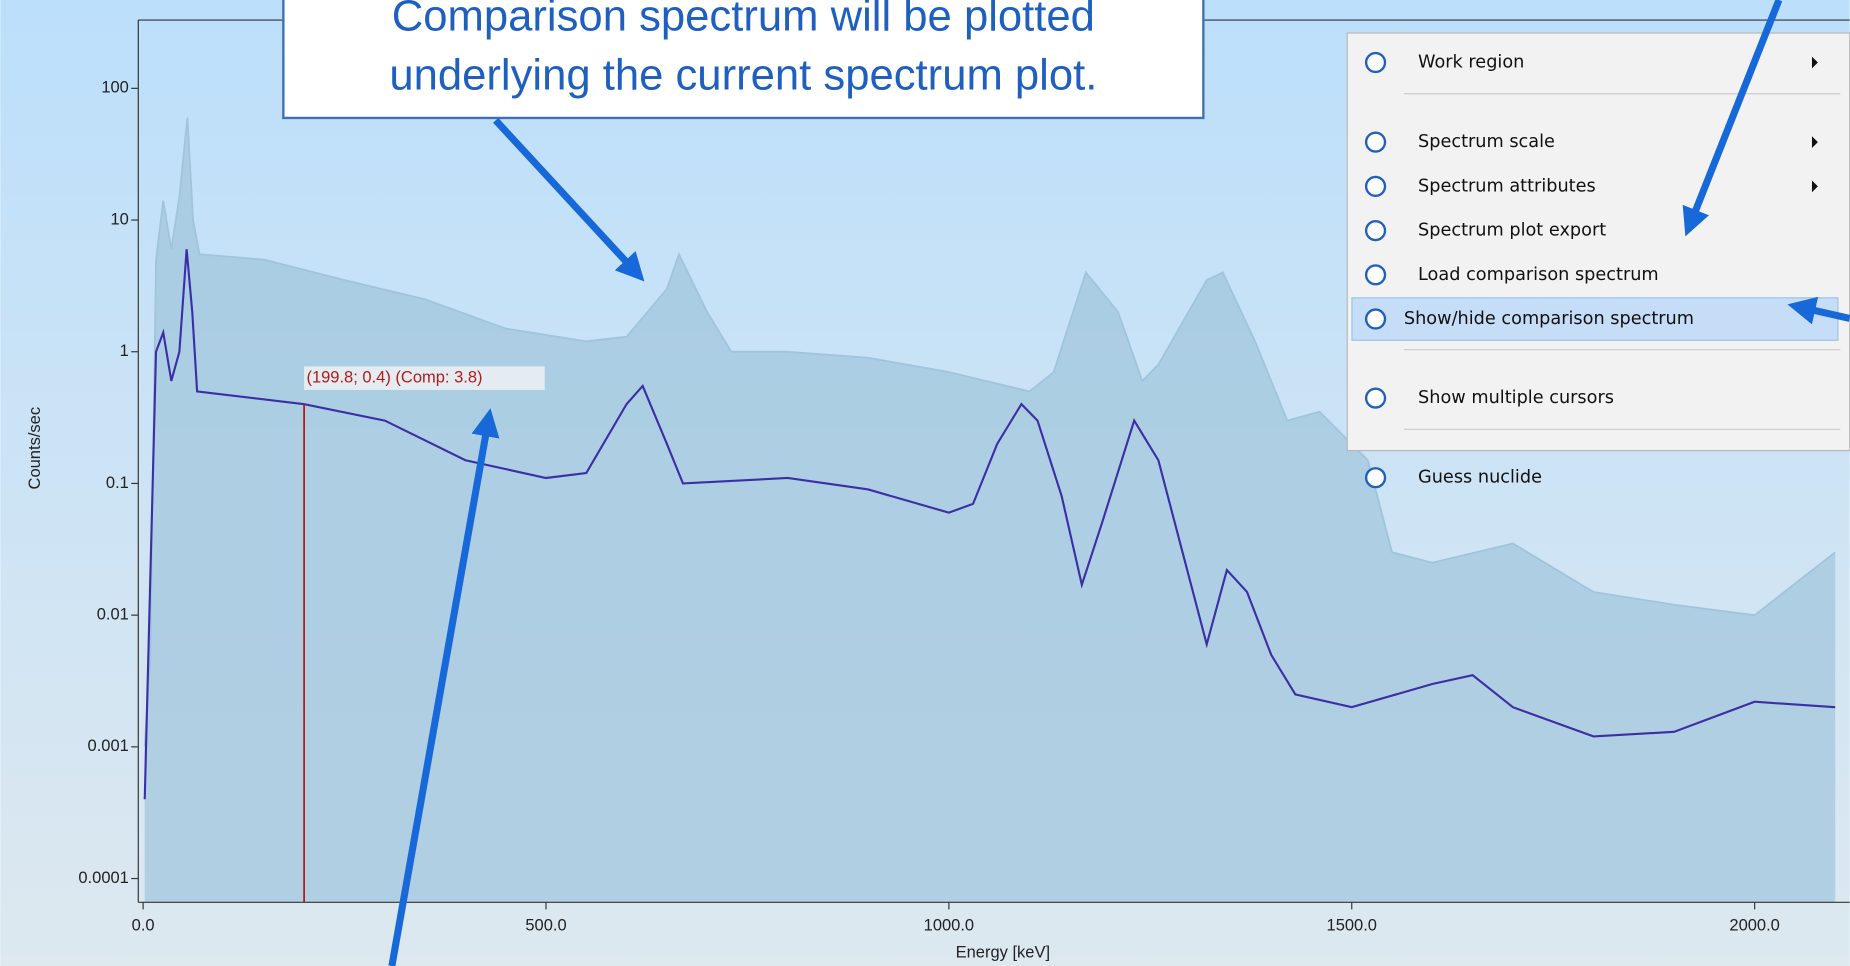 The height and width of the screenshot is (966, 1850). What do you see at coordinates (1754, 925) in the screenshot?
I see `x-tick-label: 2000.0` at bounding box center [1754, 925].